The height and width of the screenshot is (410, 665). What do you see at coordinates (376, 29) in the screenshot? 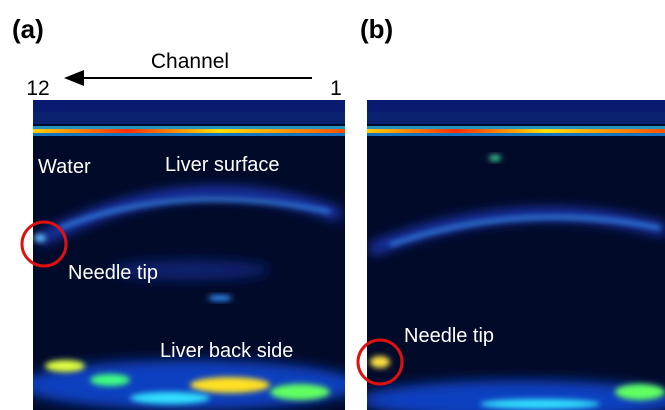
I see `panel-label: (b)` at bounding box center [376, 29].